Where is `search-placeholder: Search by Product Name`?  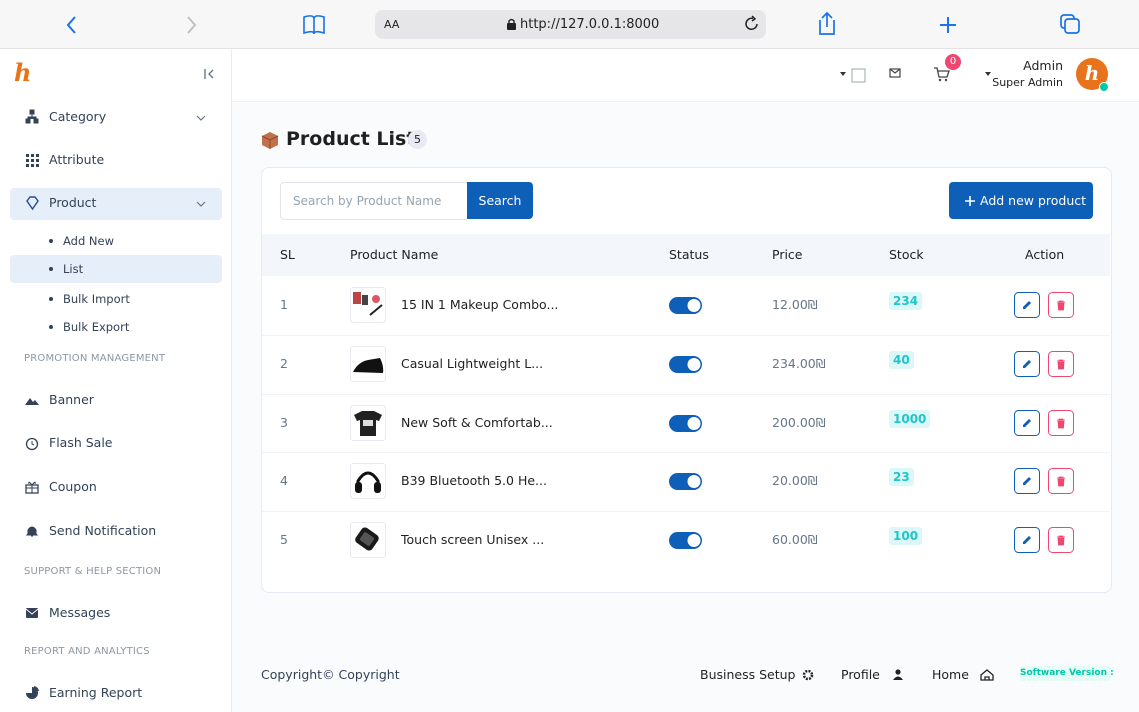 search-placeholder: Search by Product Name is located at coordinates (367, 201).